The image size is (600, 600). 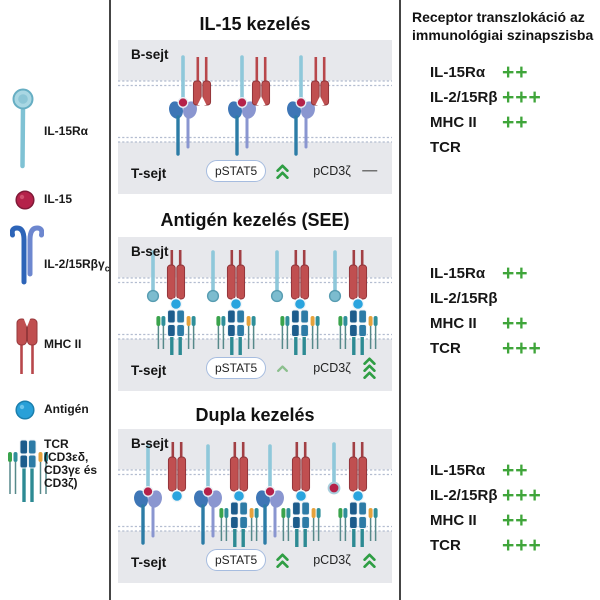 What do you see at coordinates (63, 344) in the screenshot?
I see `legend-label-mhc2: MHC II` at bounding box center [63, 344].